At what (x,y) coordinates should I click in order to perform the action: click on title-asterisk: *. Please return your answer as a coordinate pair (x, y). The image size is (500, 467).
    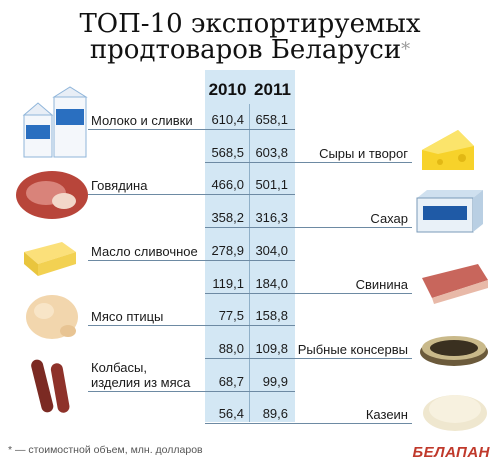
    Looking at the image, I should click on (406, 49).